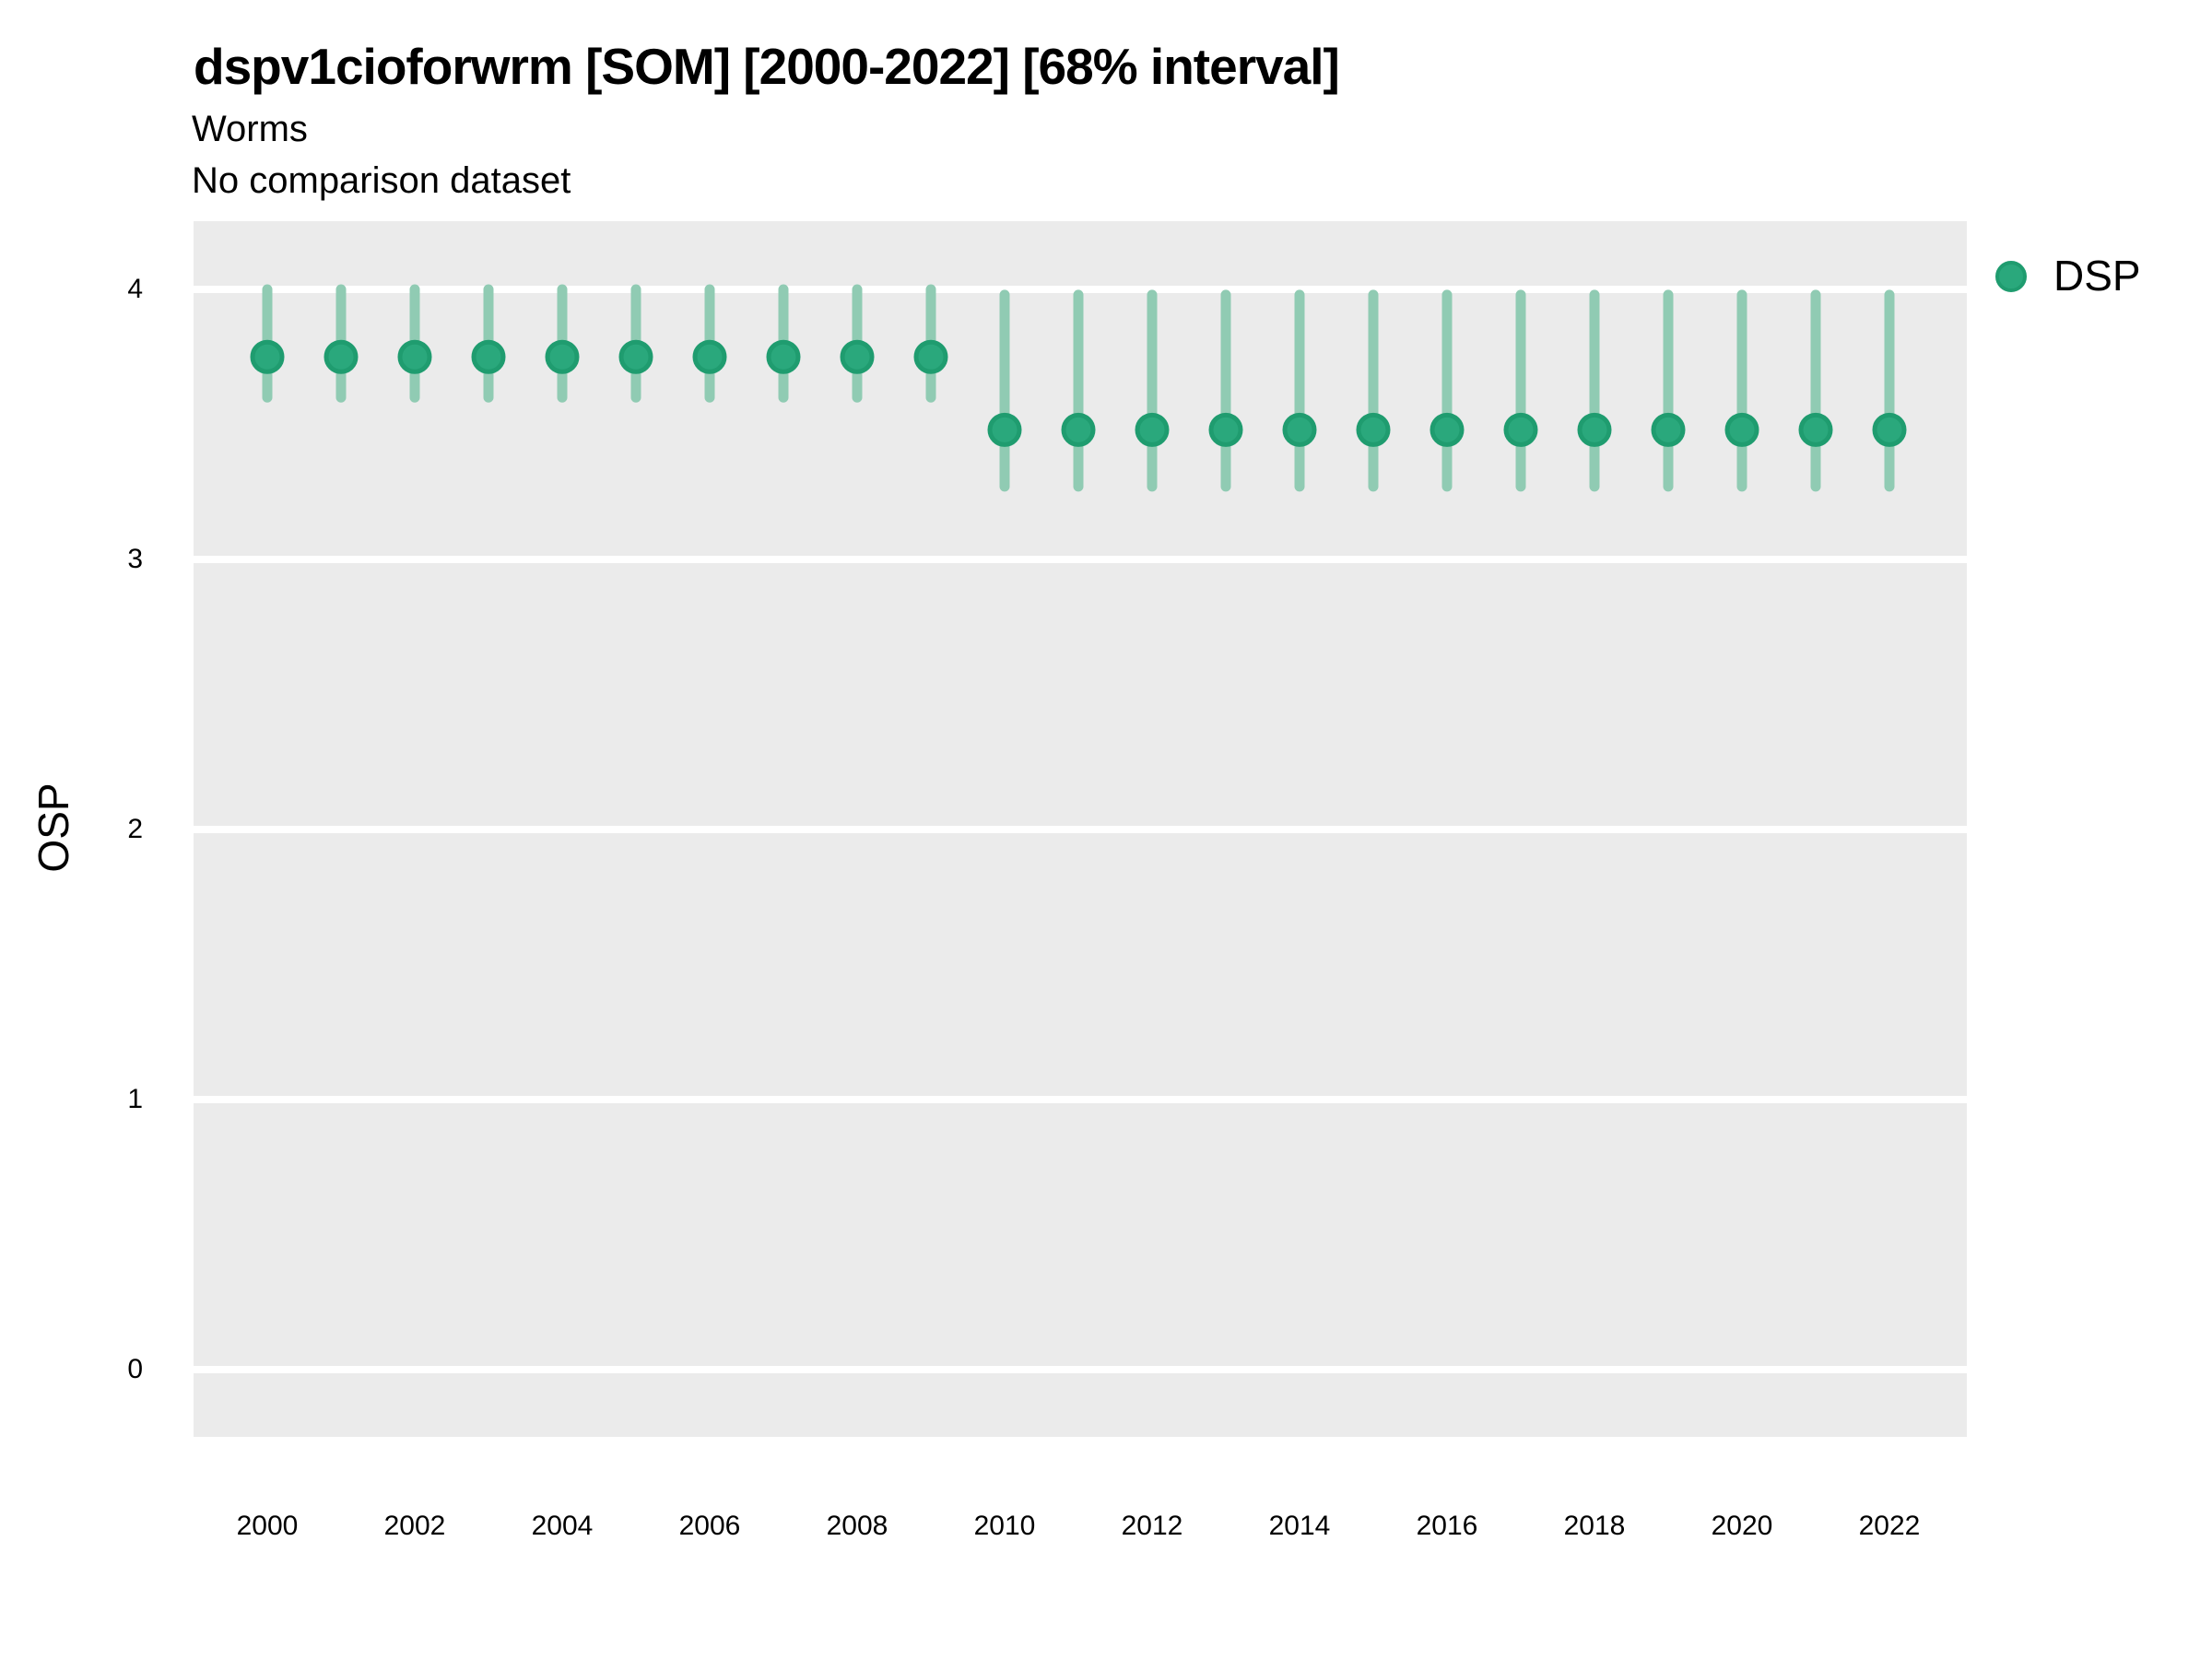  Describe the element at coordinates (1594, 1526) in the screenshot. I see `x-tick-label-2018: 2018` at that location.